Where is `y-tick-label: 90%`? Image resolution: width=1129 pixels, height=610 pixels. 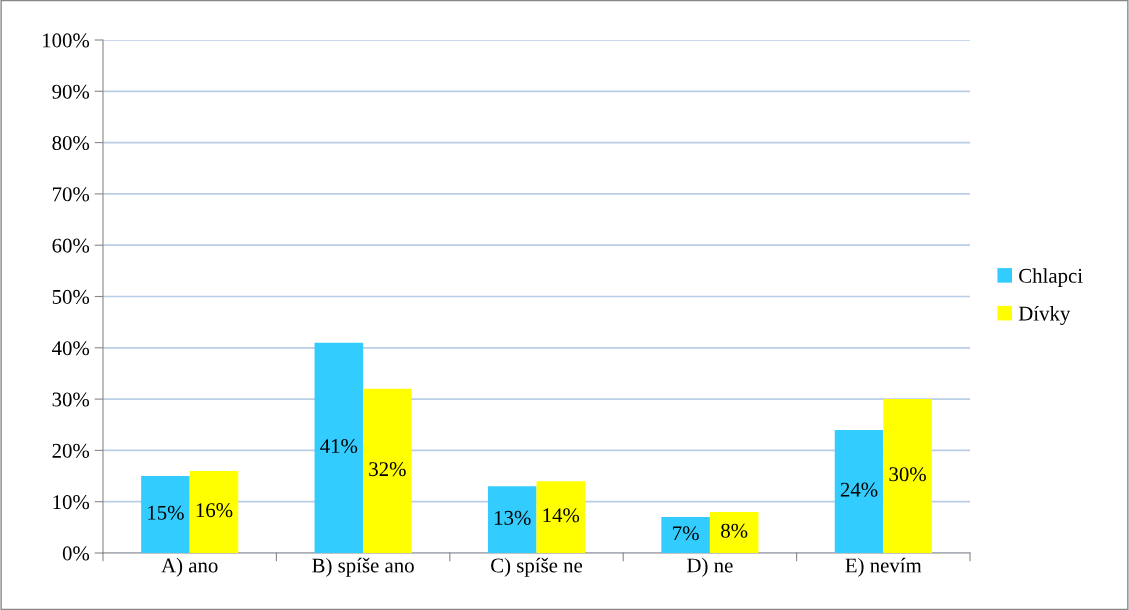
y-tick-label: 90% is located at coordinates (71, 91).